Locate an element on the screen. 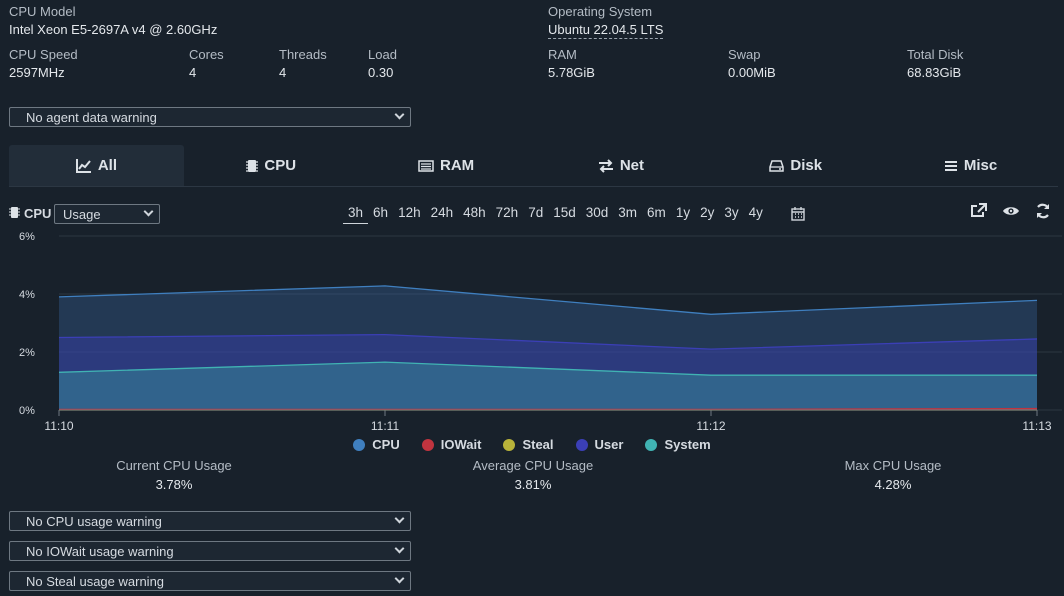  x-tick-label: 11:11 is located at coordinates (385, 426).